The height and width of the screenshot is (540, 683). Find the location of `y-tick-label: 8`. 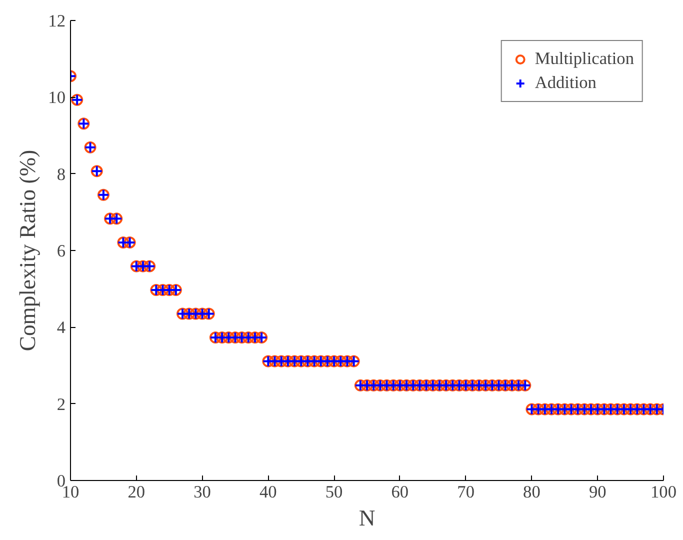

y-tick-label: 8 is located at coordinates (61, 174).